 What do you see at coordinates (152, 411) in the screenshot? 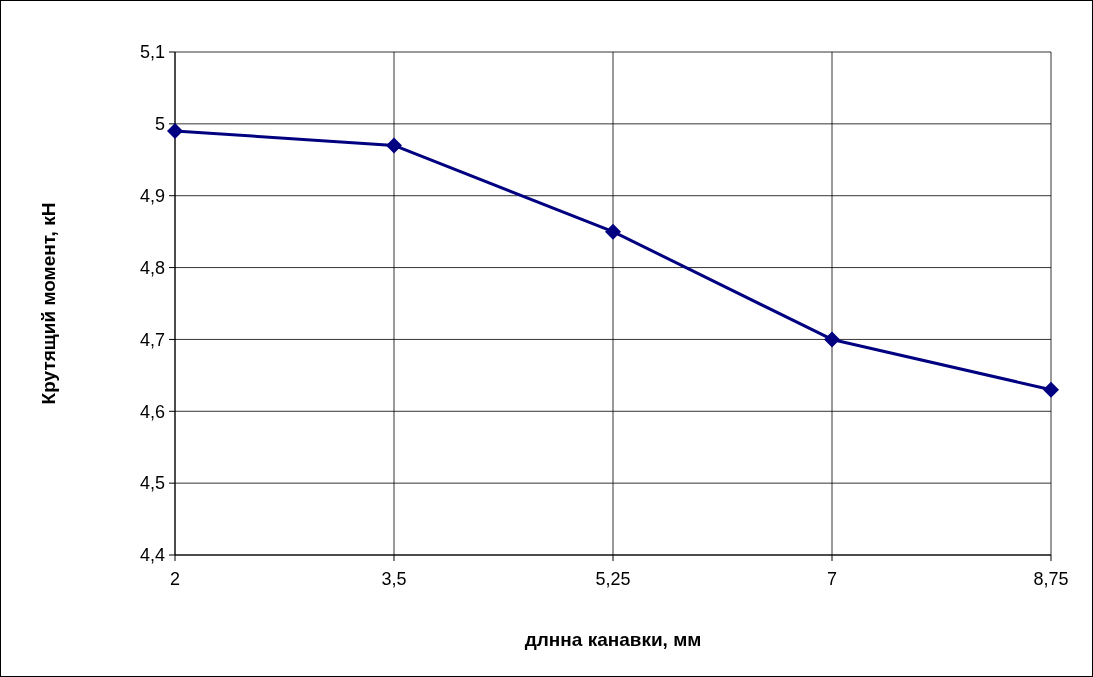
I see `y-tick-label: 4,6` at bounding box center [152, 411].